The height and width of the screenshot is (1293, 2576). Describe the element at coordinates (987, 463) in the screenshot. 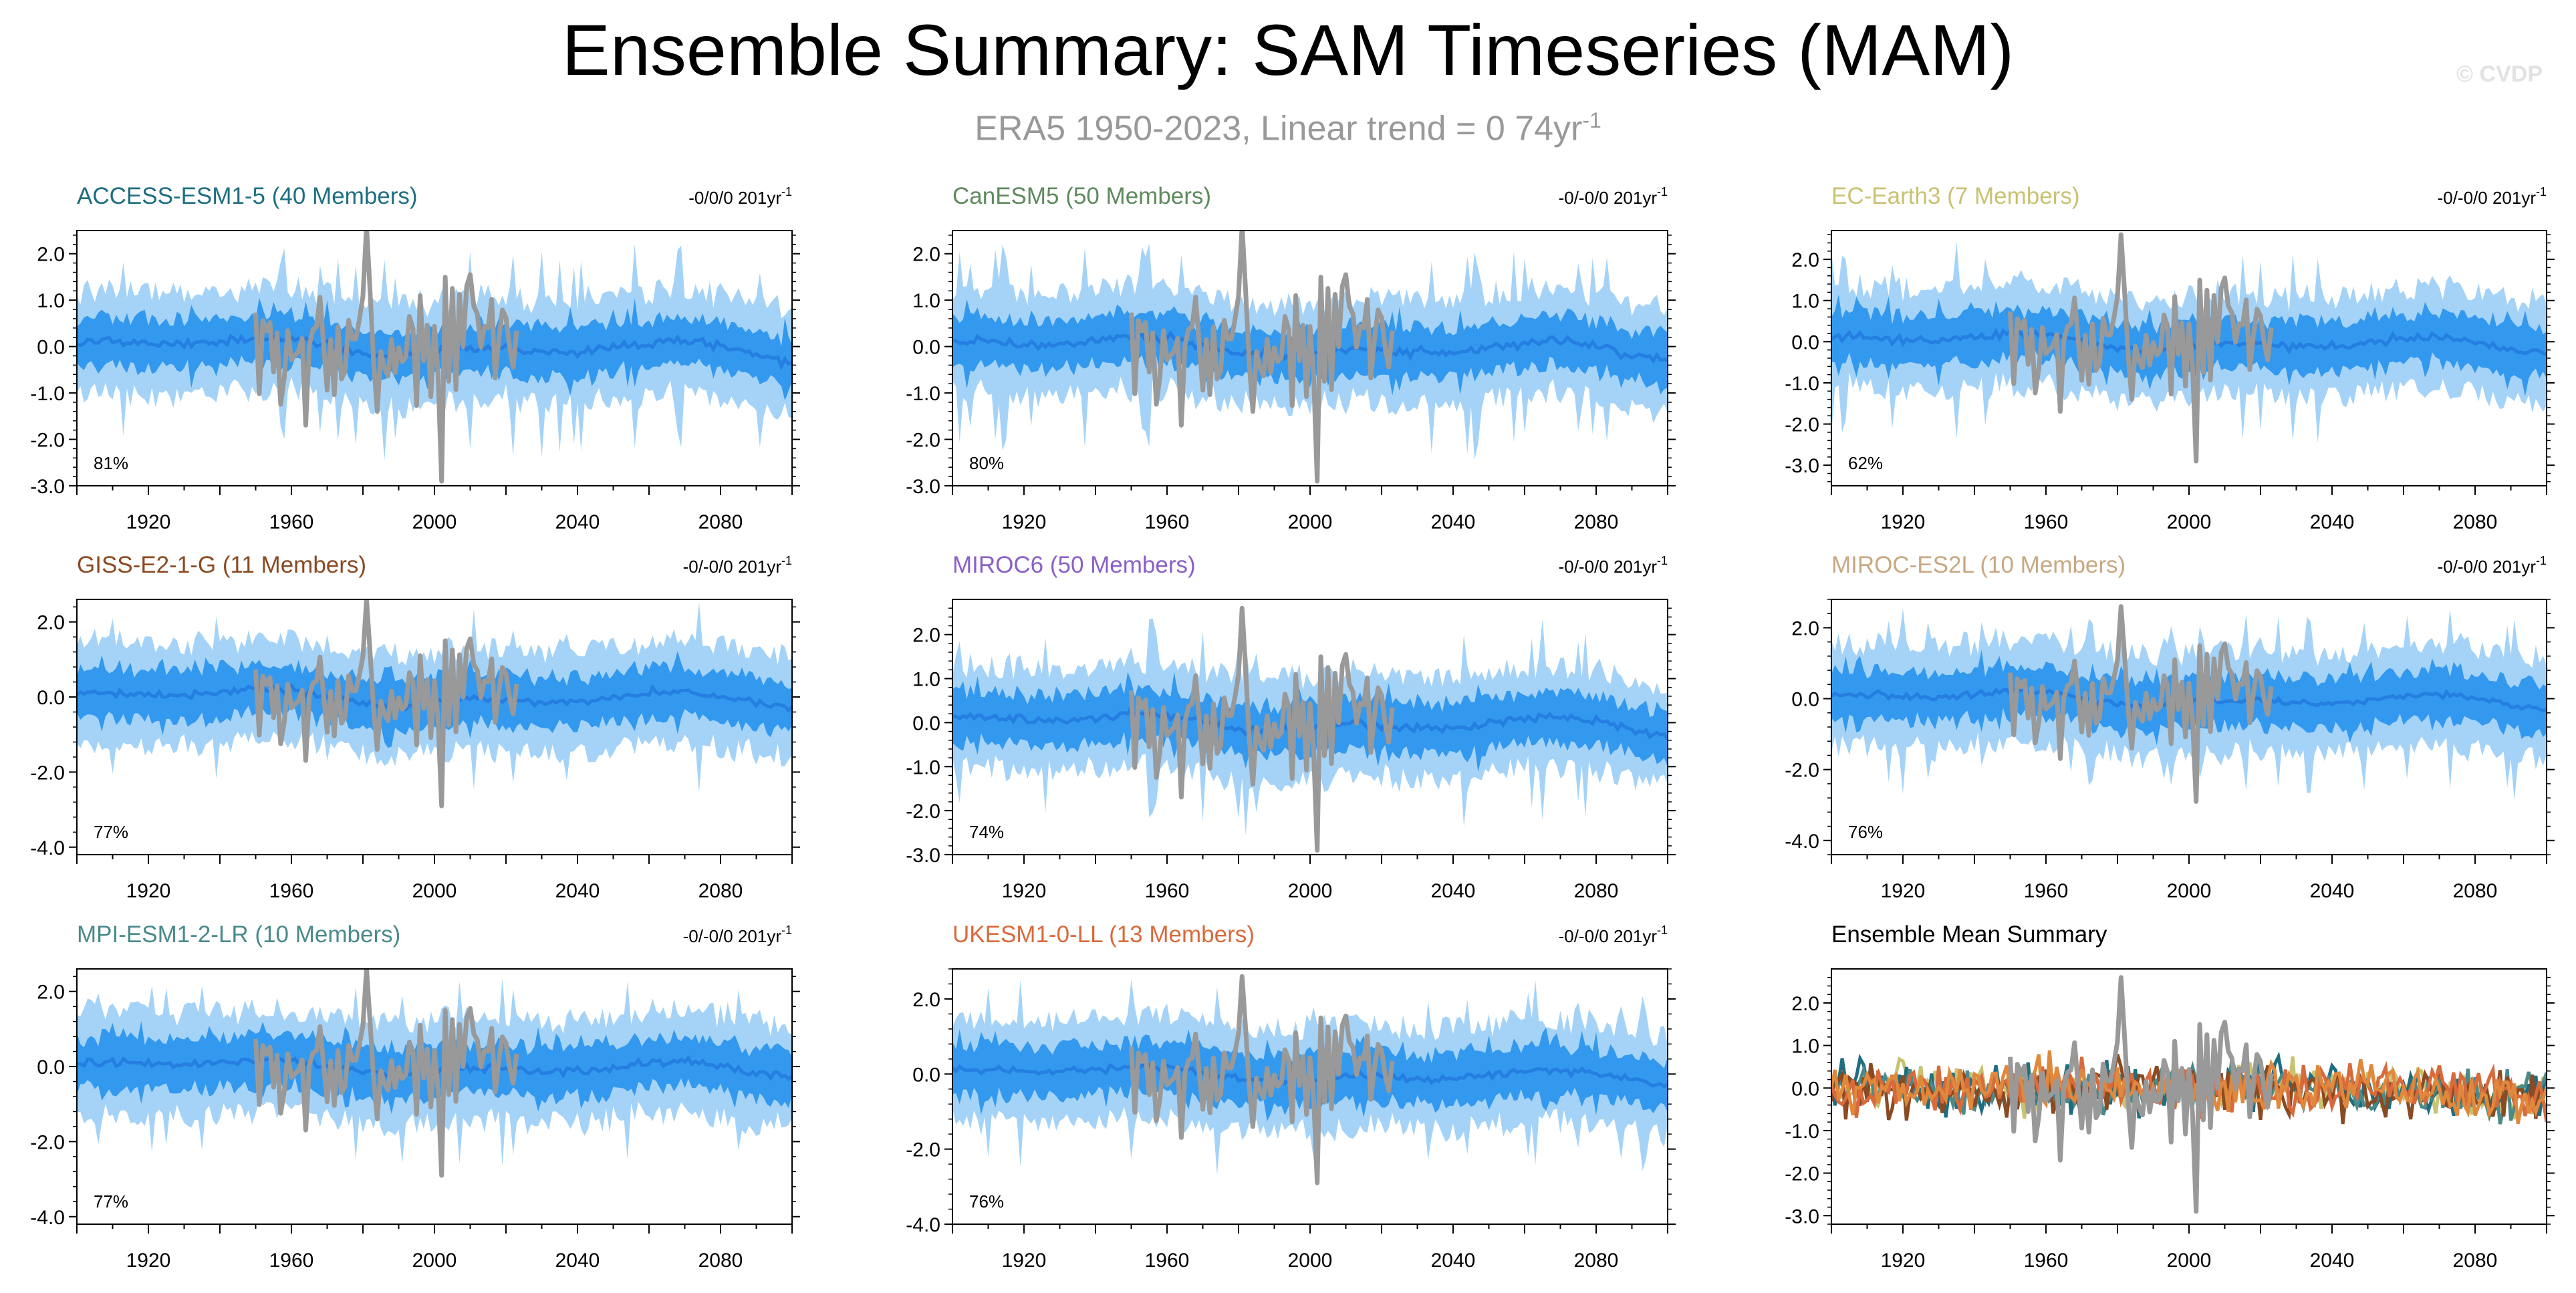

I see `percent-label: 80%` at that location.